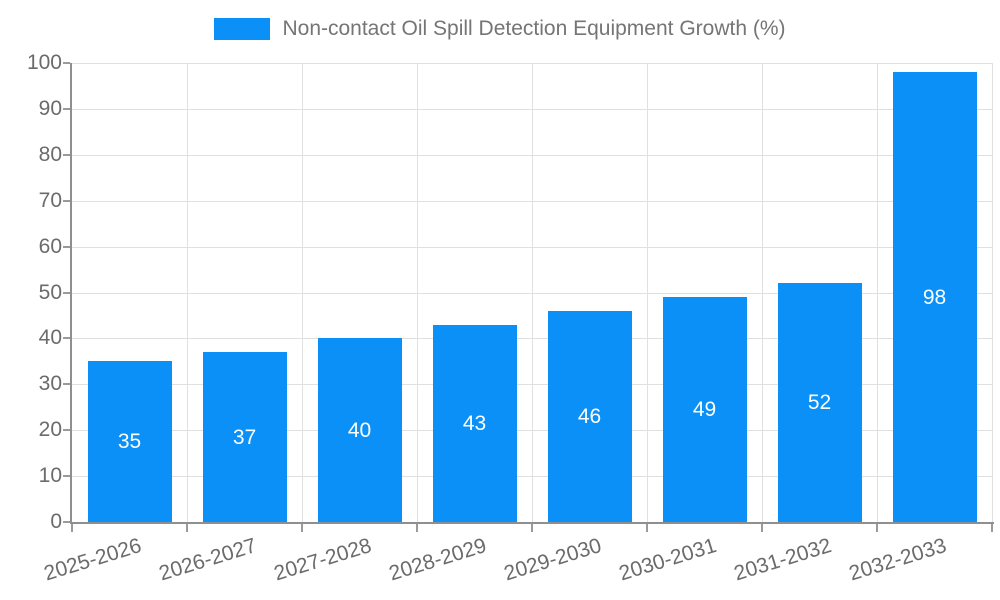  I want to click on bar-value-label: 98, so click(934, 297).